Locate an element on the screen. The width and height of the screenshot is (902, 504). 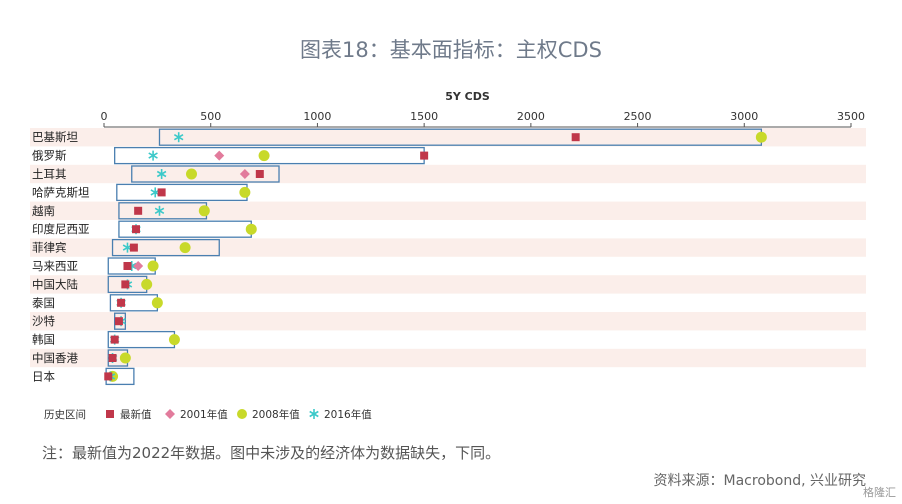
row-label: 沙特 is located at coordinates (43, 321).